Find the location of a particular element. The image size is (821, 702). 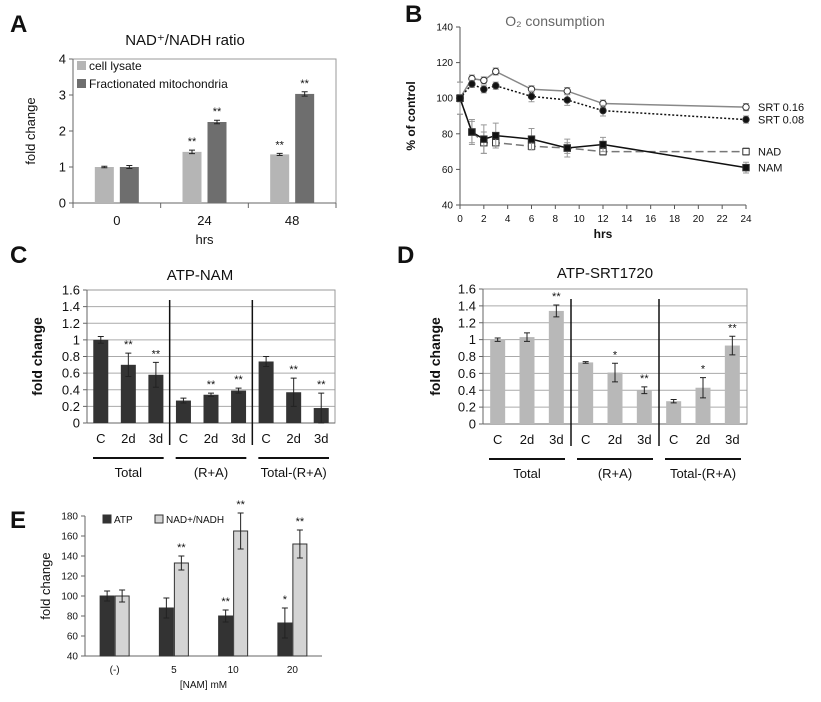

y-tick-label: 0 is located at coordinates (62, 203).